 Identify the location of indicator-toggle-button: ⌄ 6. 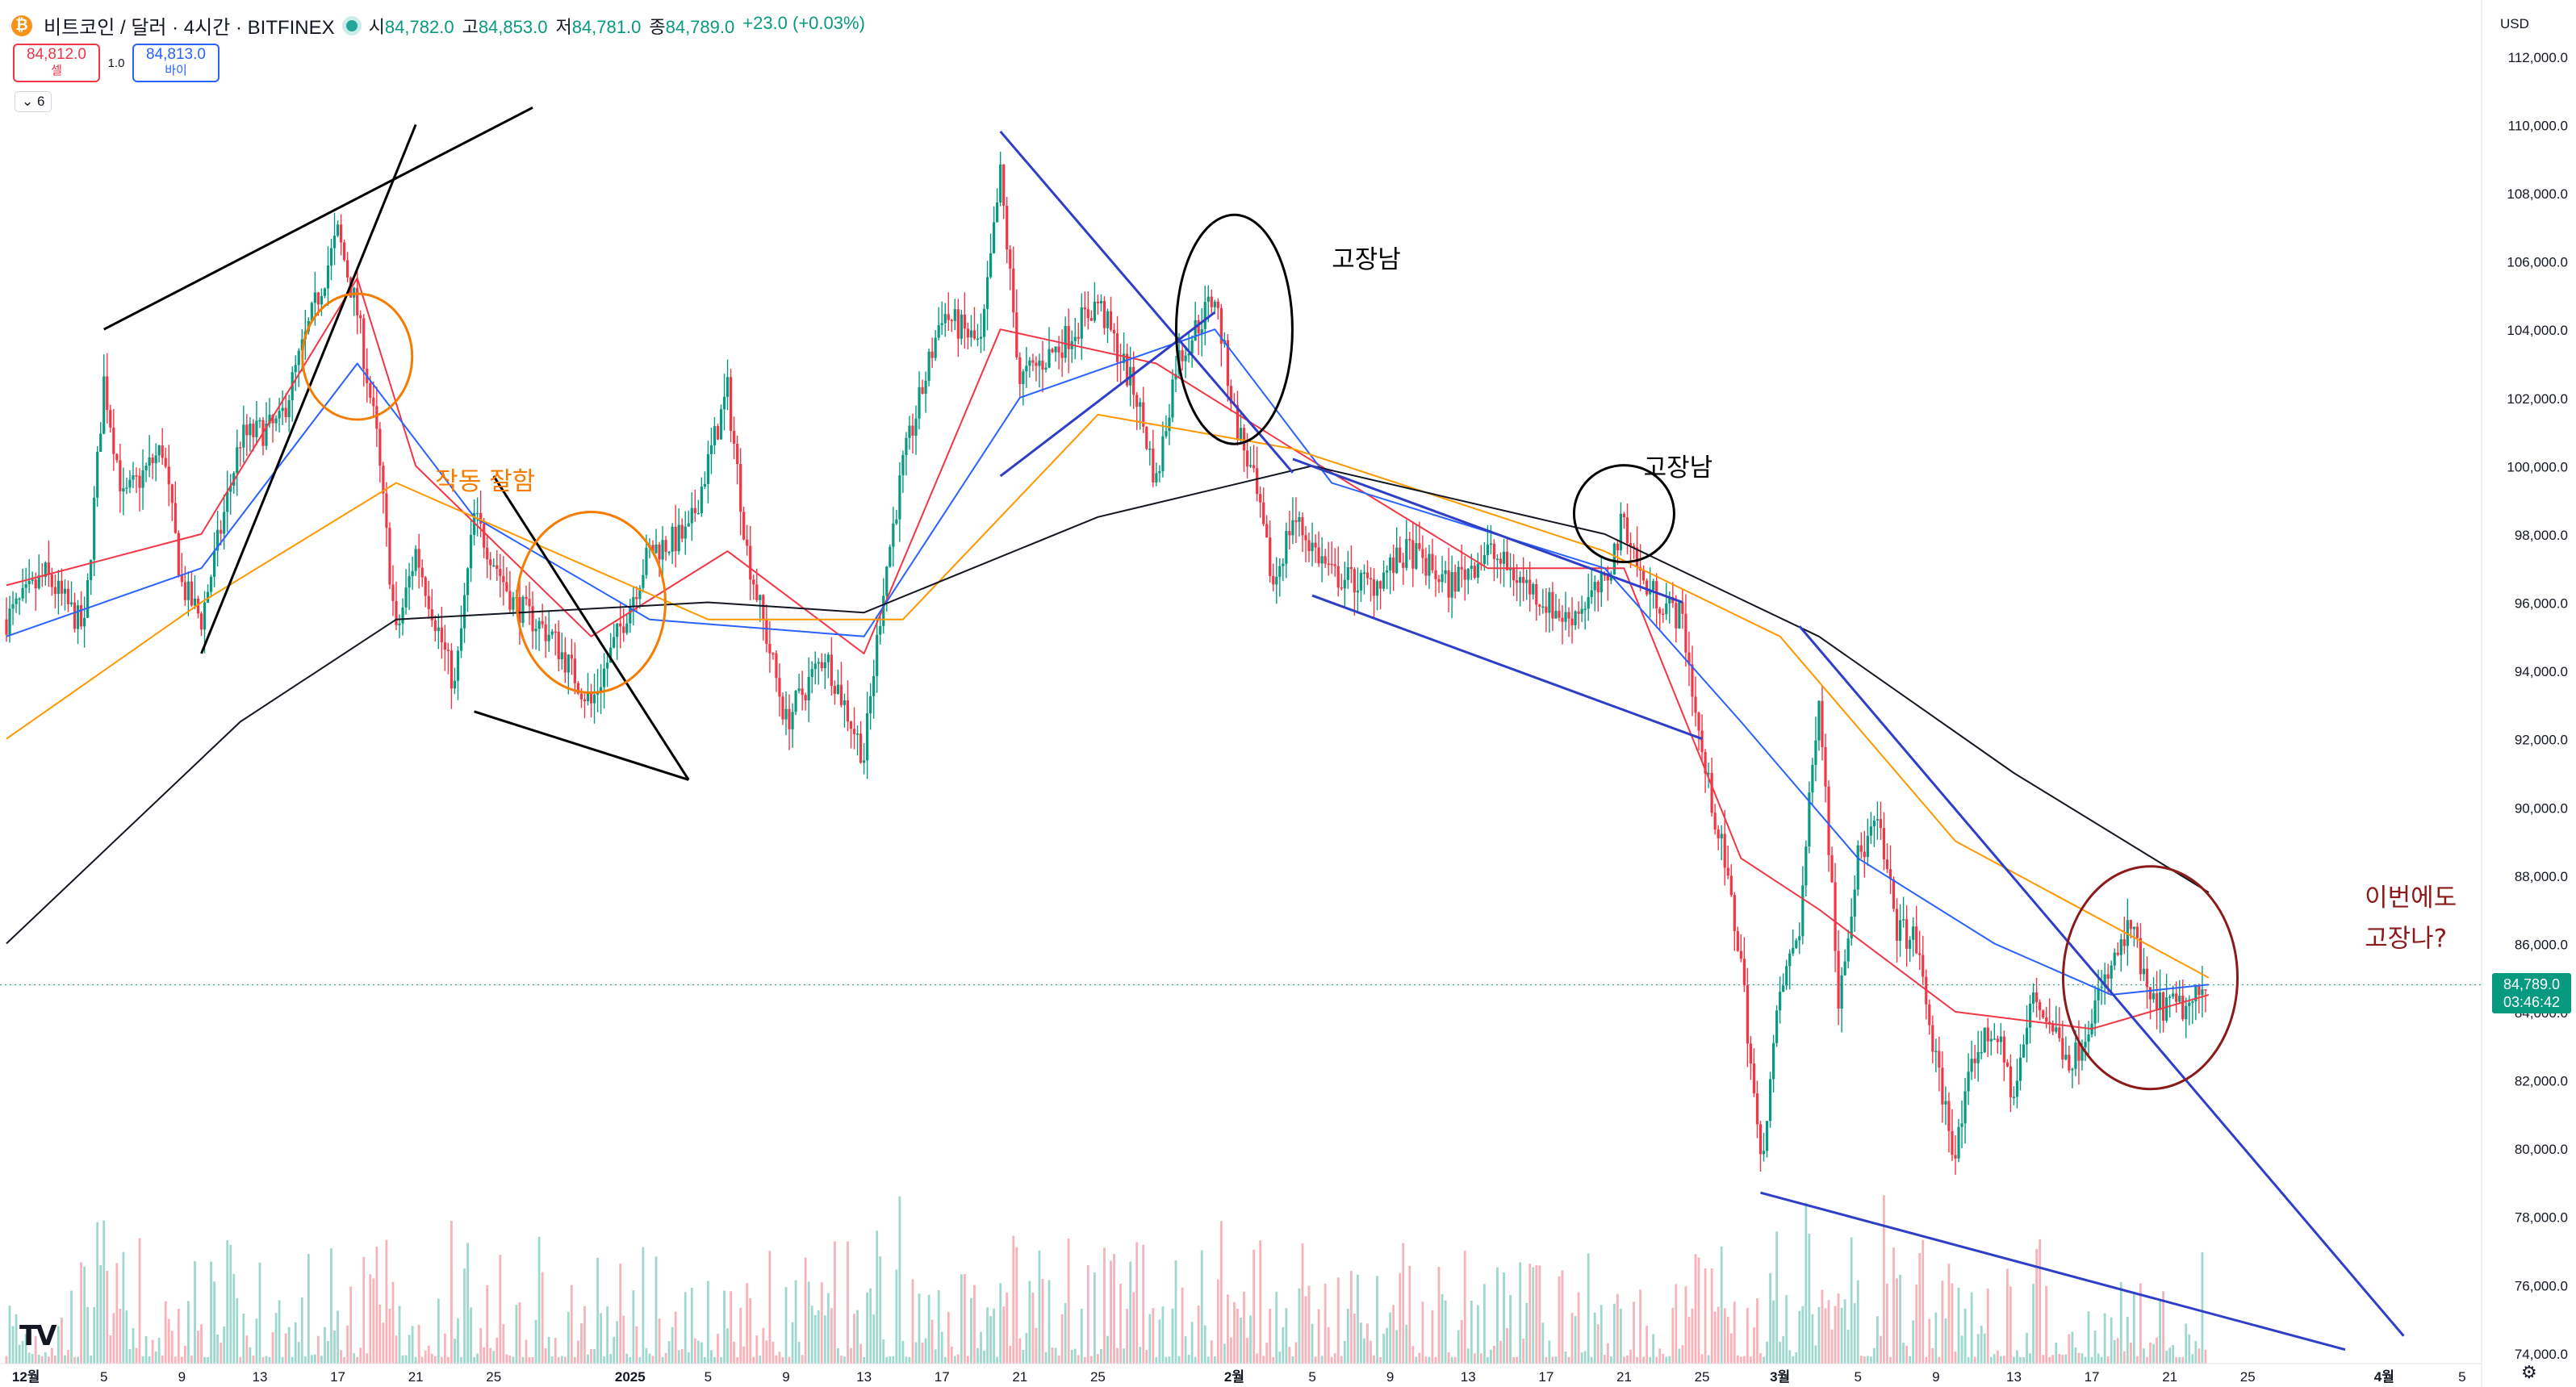
(33, 101).